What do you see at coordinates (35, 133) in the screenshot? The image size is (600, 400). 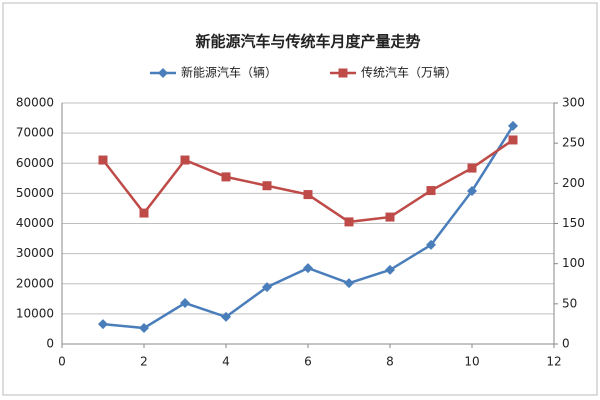 I see `y-tick-label: 70000` at bounding box center [35, 133].